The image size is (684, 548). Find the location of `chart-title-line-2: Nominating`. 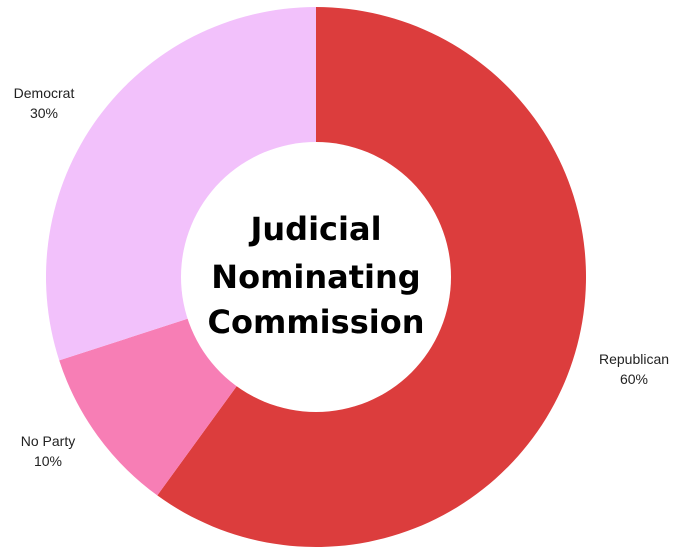

chart-title-line-2: Nominating is located at coordinates (315, 277).